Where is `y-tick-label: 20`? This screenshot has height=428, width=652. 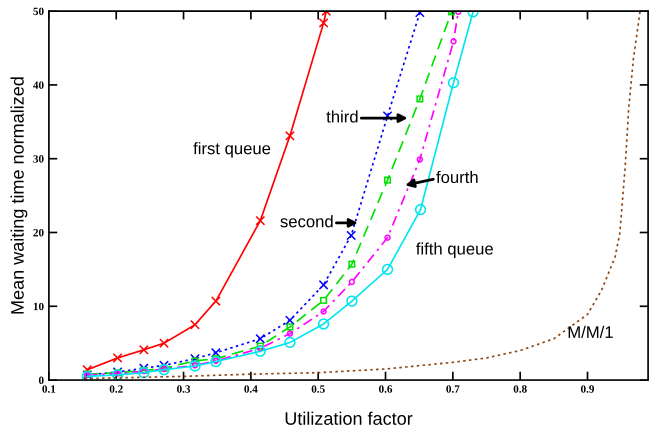 y-tick-label: 20 is located at coordinates (38, 232).